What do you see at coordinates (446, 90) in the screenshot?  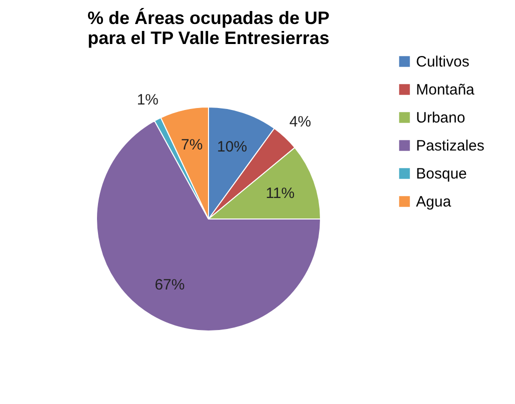 I see `legend-label: Montaña` at bounding box center [446, 90].